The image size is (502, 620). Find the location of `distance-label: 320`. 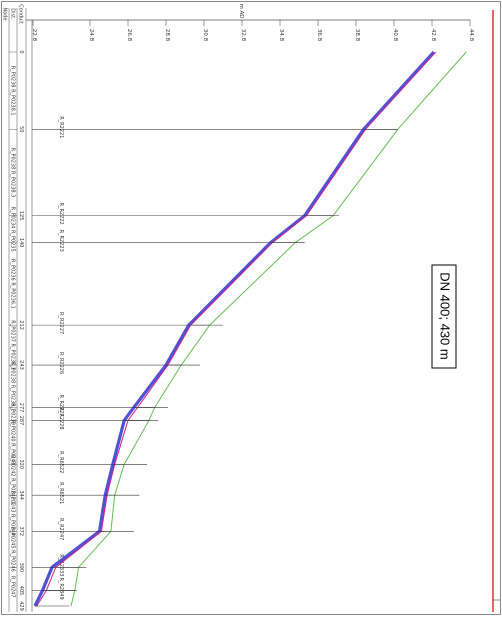

distance-label: 320 is located at coordinates (21, 465).